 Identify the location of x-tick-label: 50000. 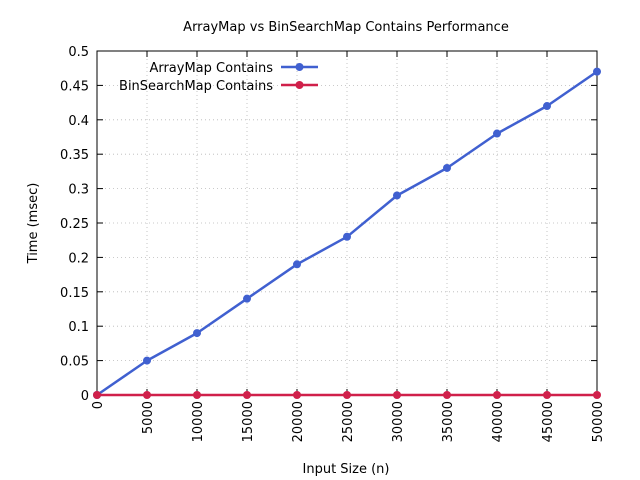
(598, 421).